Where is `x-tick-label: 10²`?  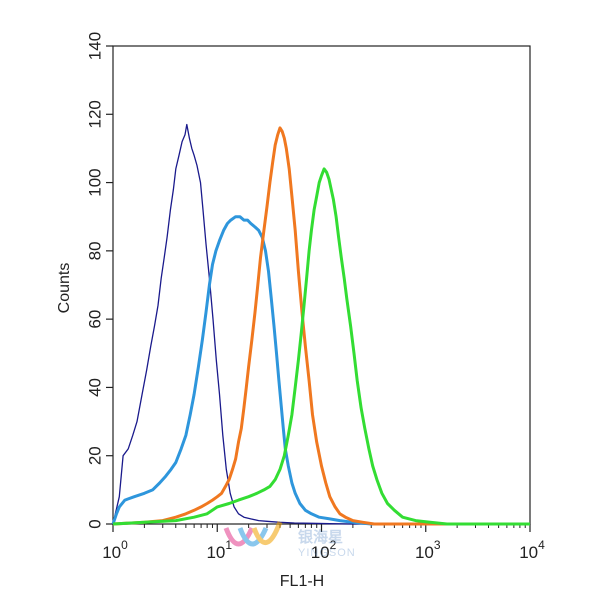 x-tick-label: 10² is located at coordinates (324, 550).